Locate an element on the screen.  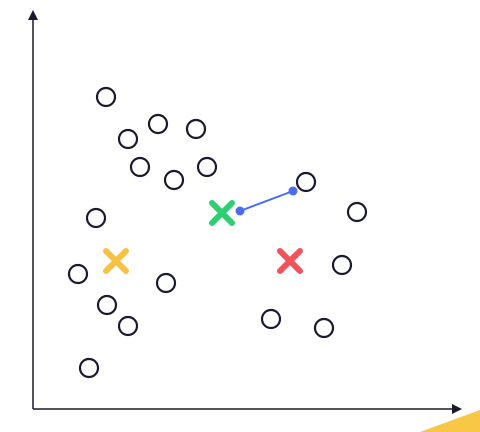
centroid-red-marker is located at coordinates (290, 261).